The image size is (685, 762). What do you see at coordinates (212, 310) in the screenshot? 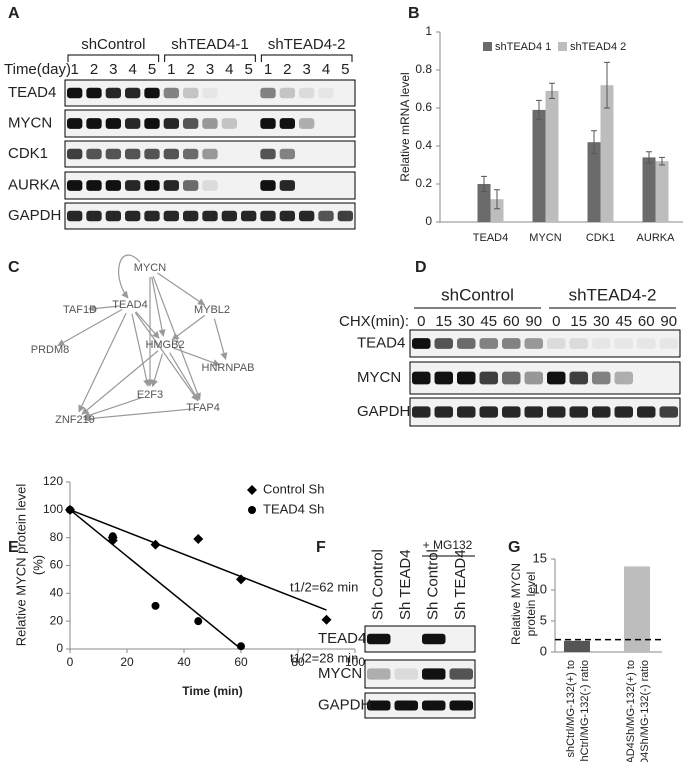
I see `node-label: MYBL2` at bounding box center [212, 310].